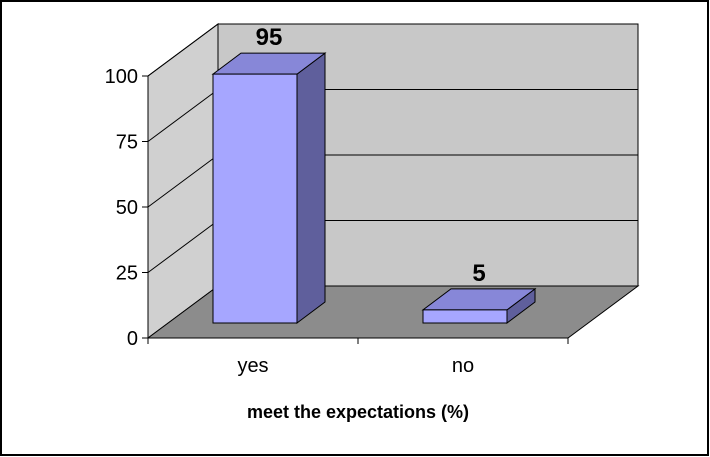 Image resolution: width=710 pixels, height=457 pixels. What do you see at coordinates (252, 366) in the screenshot?
I see `x-tick-label-yes: yes` at bounding box center [252, 366].